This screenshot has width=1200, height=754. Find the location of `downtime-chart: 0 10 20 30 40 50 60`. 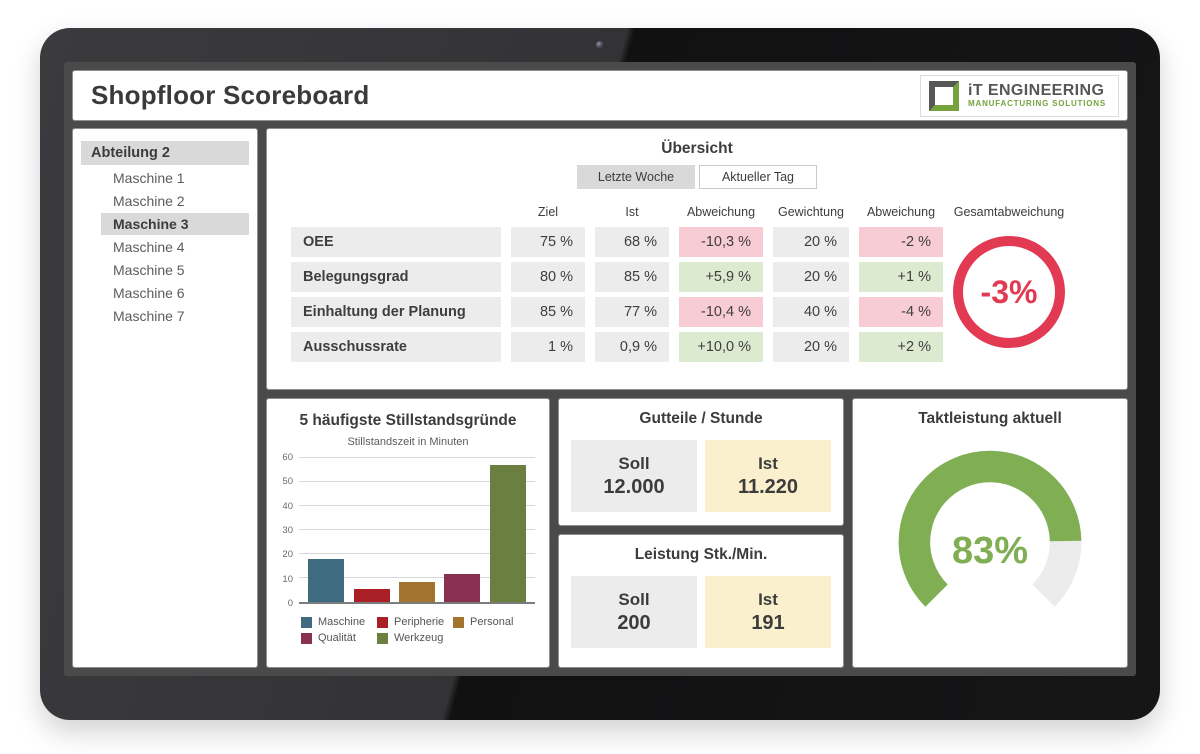

downtime-chart: 0 10 20 30 40 50 60 is located at coordinates (405, 530).